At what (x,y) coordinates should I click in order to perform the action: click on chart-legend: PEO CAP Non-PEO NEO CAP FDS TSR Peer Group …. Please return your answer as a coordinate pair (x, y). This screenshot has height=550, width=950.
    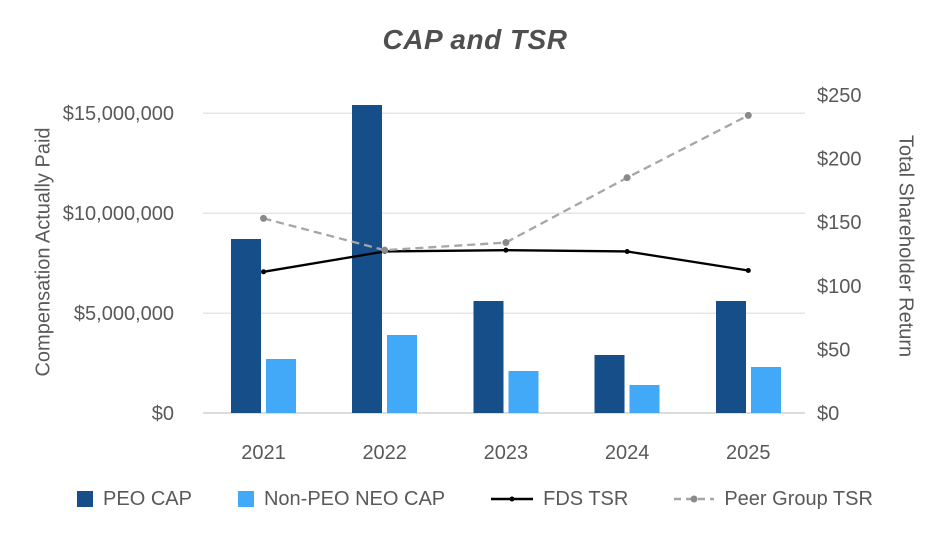
    Looking at the image, I should click on (475, 499).